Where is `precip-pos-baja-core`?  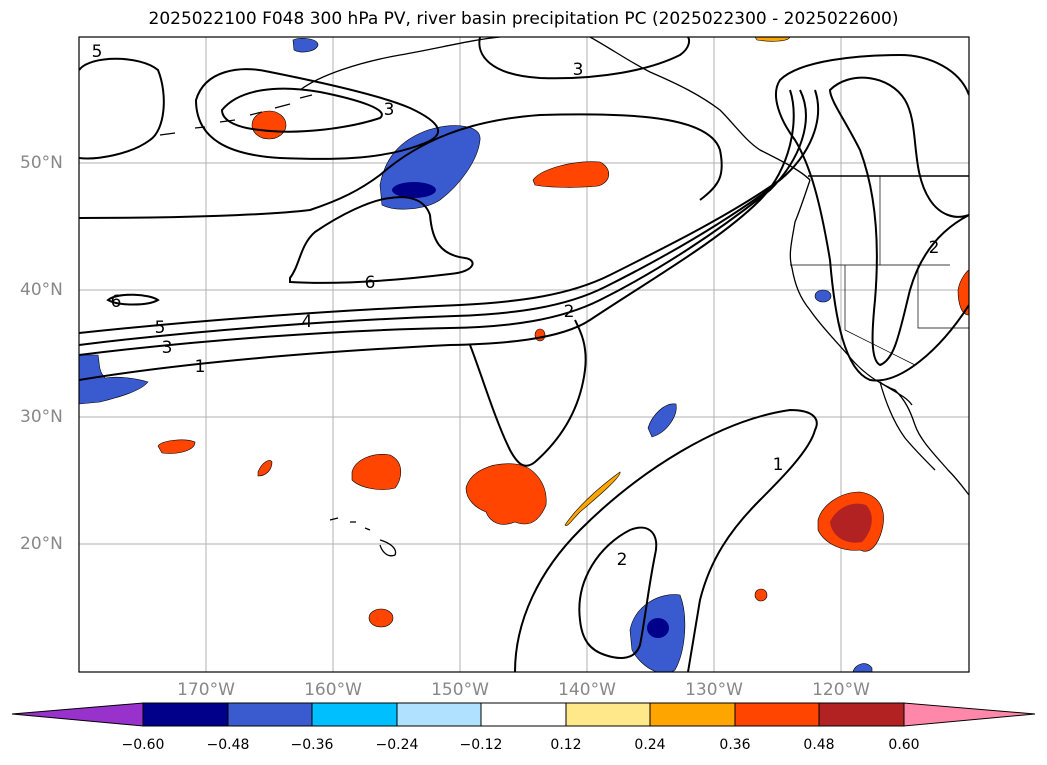
precip-pos-baja-core is located at coordinates (851, 523).